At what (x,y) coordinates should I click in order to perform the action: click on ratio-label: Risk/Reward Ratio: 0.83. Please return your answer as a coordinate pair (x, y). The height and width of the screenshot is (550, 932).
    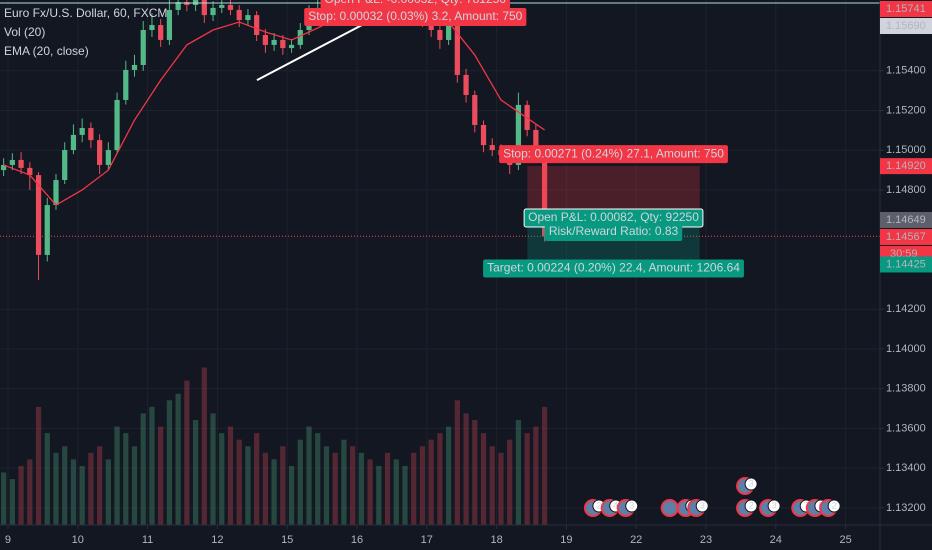
    Looking at the image, I should click on (614, 231).